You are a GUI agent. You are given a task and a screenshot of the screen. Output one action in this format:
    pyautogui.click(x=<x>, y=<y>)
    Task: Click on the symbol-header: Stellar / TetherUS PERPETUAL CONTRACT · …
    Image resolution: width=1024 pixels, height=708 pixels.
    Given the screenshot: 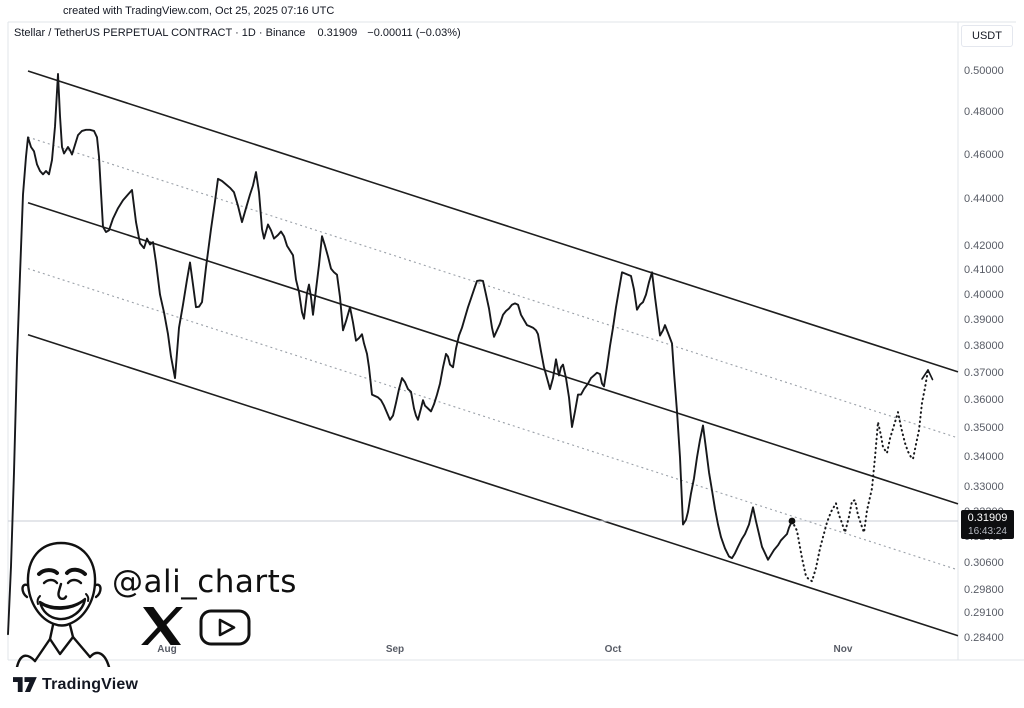 What is the action you would take?
    pyautogui.click(x=237, y=33)
    